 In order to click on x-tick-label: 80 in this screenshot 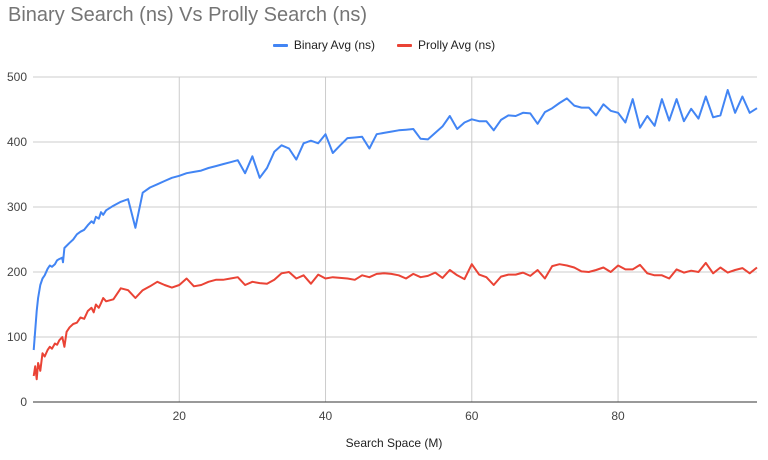, I will do `click(618, 416)`.